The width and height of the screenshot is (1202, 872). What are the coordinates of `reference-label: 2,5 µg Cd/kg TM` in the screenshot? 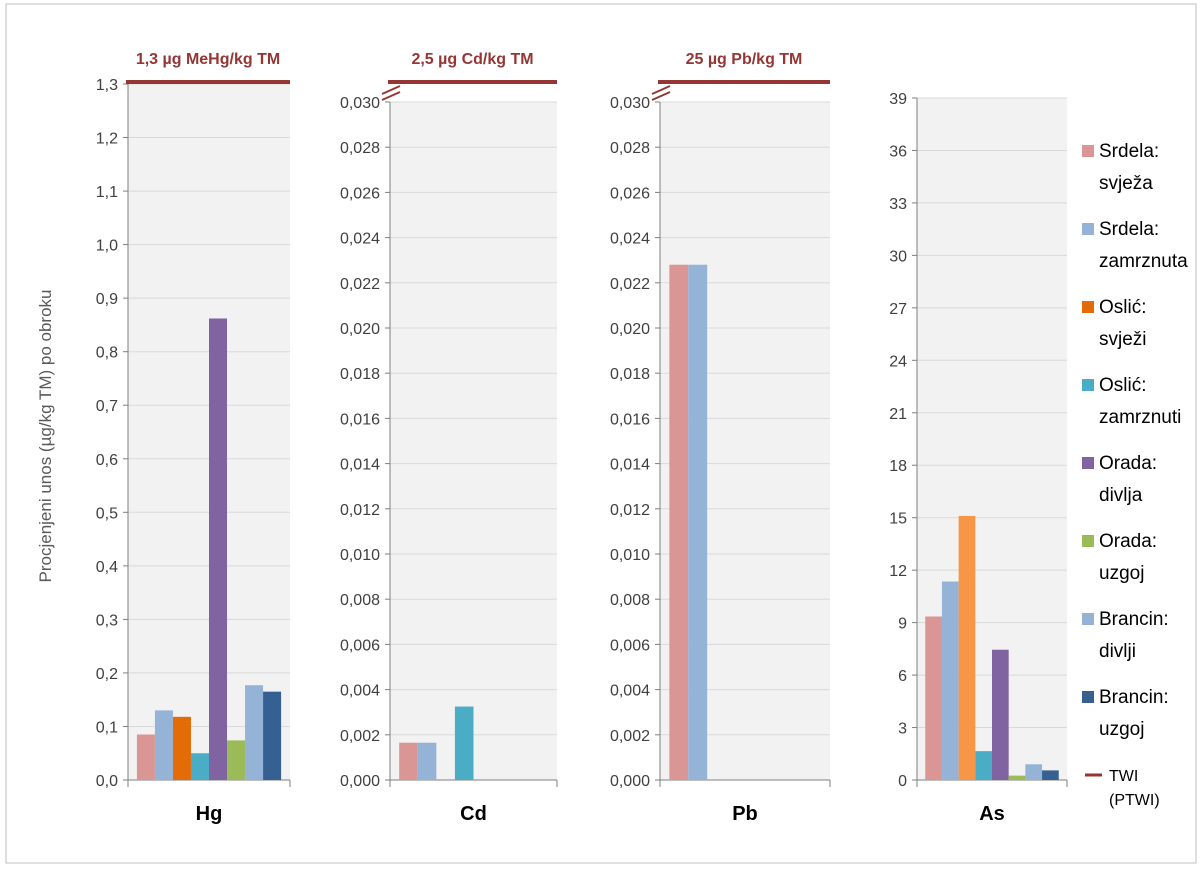 It's located at (472, 59).